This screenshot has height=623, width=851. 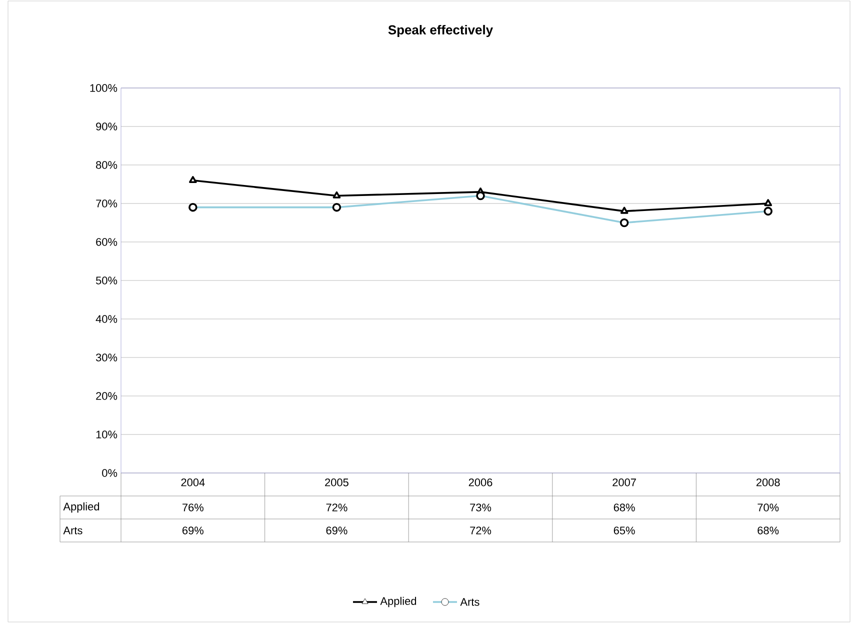 What do you see at coordinates (107, 358) in the screenshot?
I see `y-tick-label: 30%` at bounding box center [107, 358].